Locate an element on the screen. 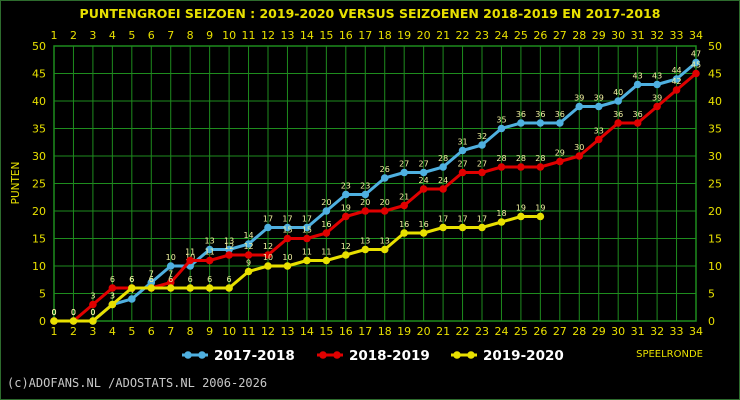  x-tick-label-top: 8 is located at coordinates (190, 35).